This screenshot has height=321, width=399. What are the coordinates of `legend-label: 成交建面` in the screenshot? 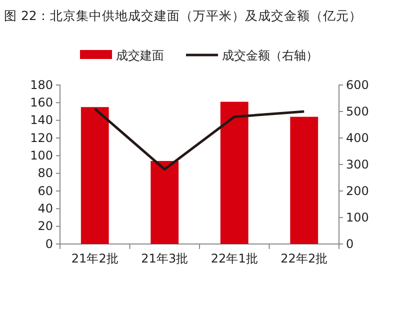 It's located at (140, 55).